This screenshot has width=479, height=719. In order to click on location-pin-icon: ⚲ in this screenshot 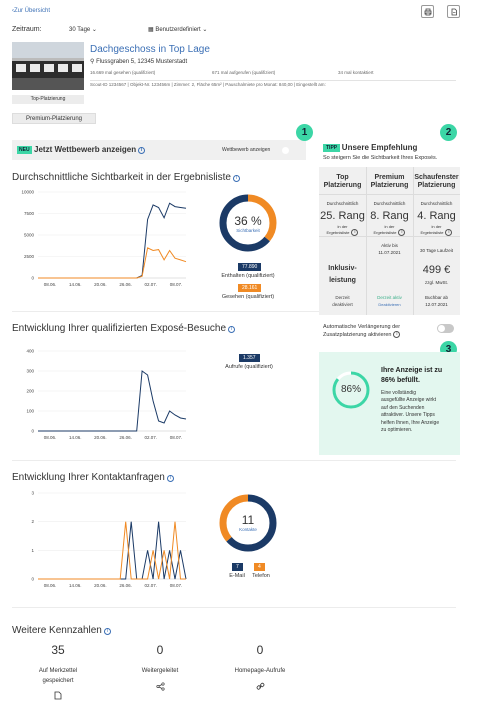, I will do `click(92, 62)`.